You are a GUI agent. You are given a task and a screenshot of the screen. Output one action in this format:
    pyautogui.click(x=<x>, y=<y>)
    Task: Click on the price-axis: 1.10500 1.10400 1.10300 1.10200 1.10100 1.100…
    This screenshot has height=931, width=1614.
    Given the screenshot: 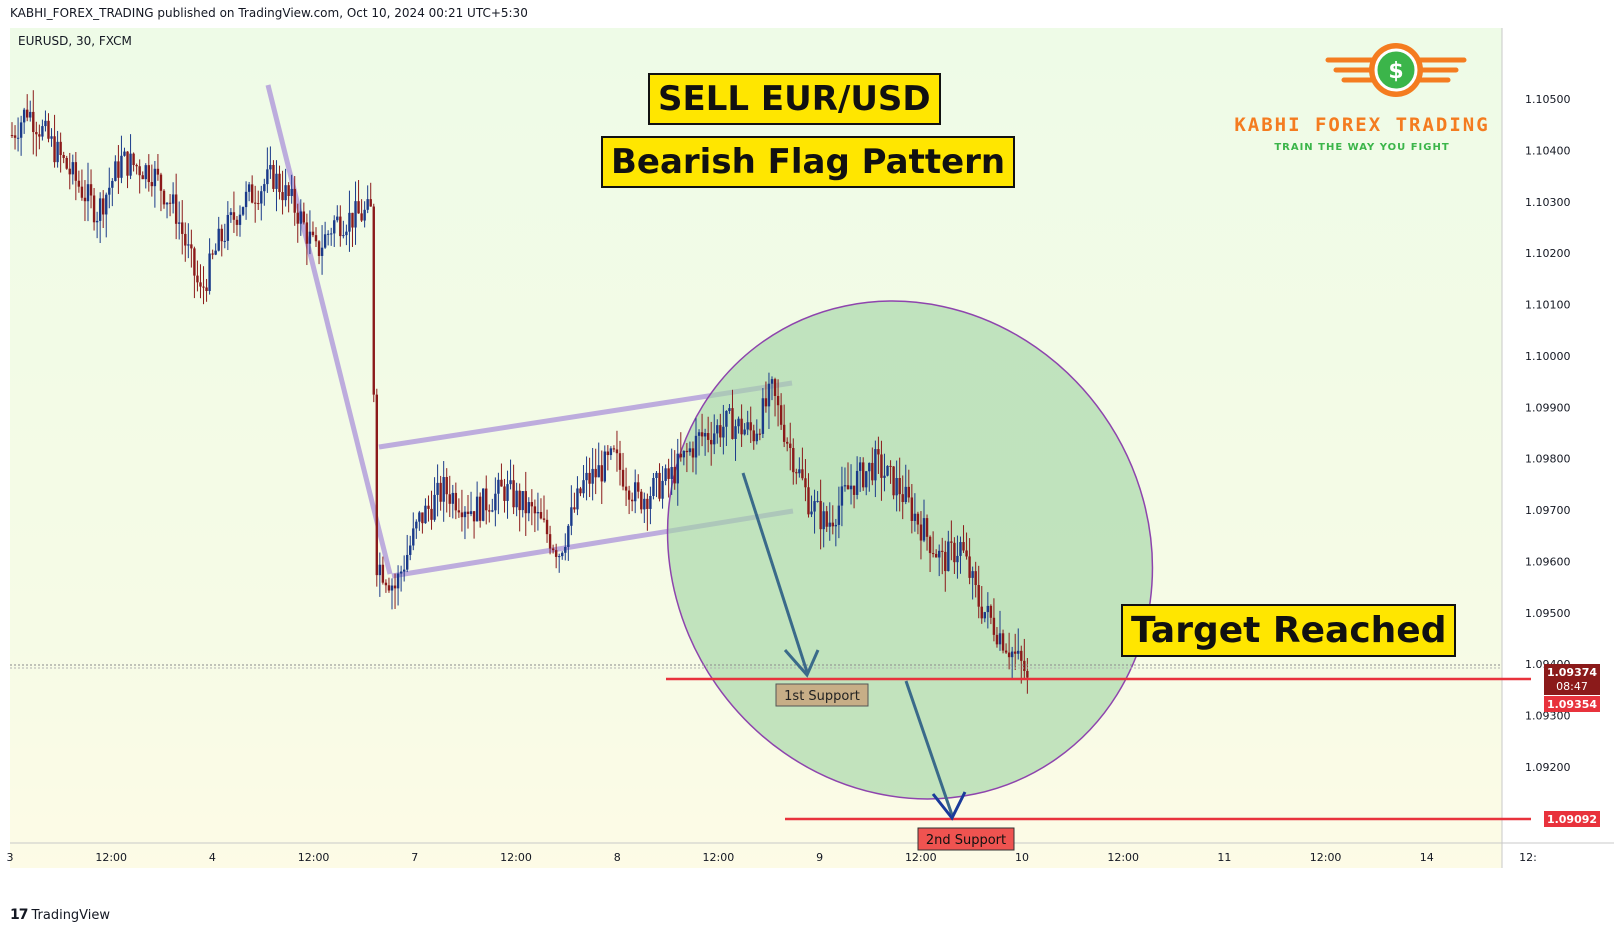 What is the action you would take?
    pyautogui.click(x=1548, y=433)
    